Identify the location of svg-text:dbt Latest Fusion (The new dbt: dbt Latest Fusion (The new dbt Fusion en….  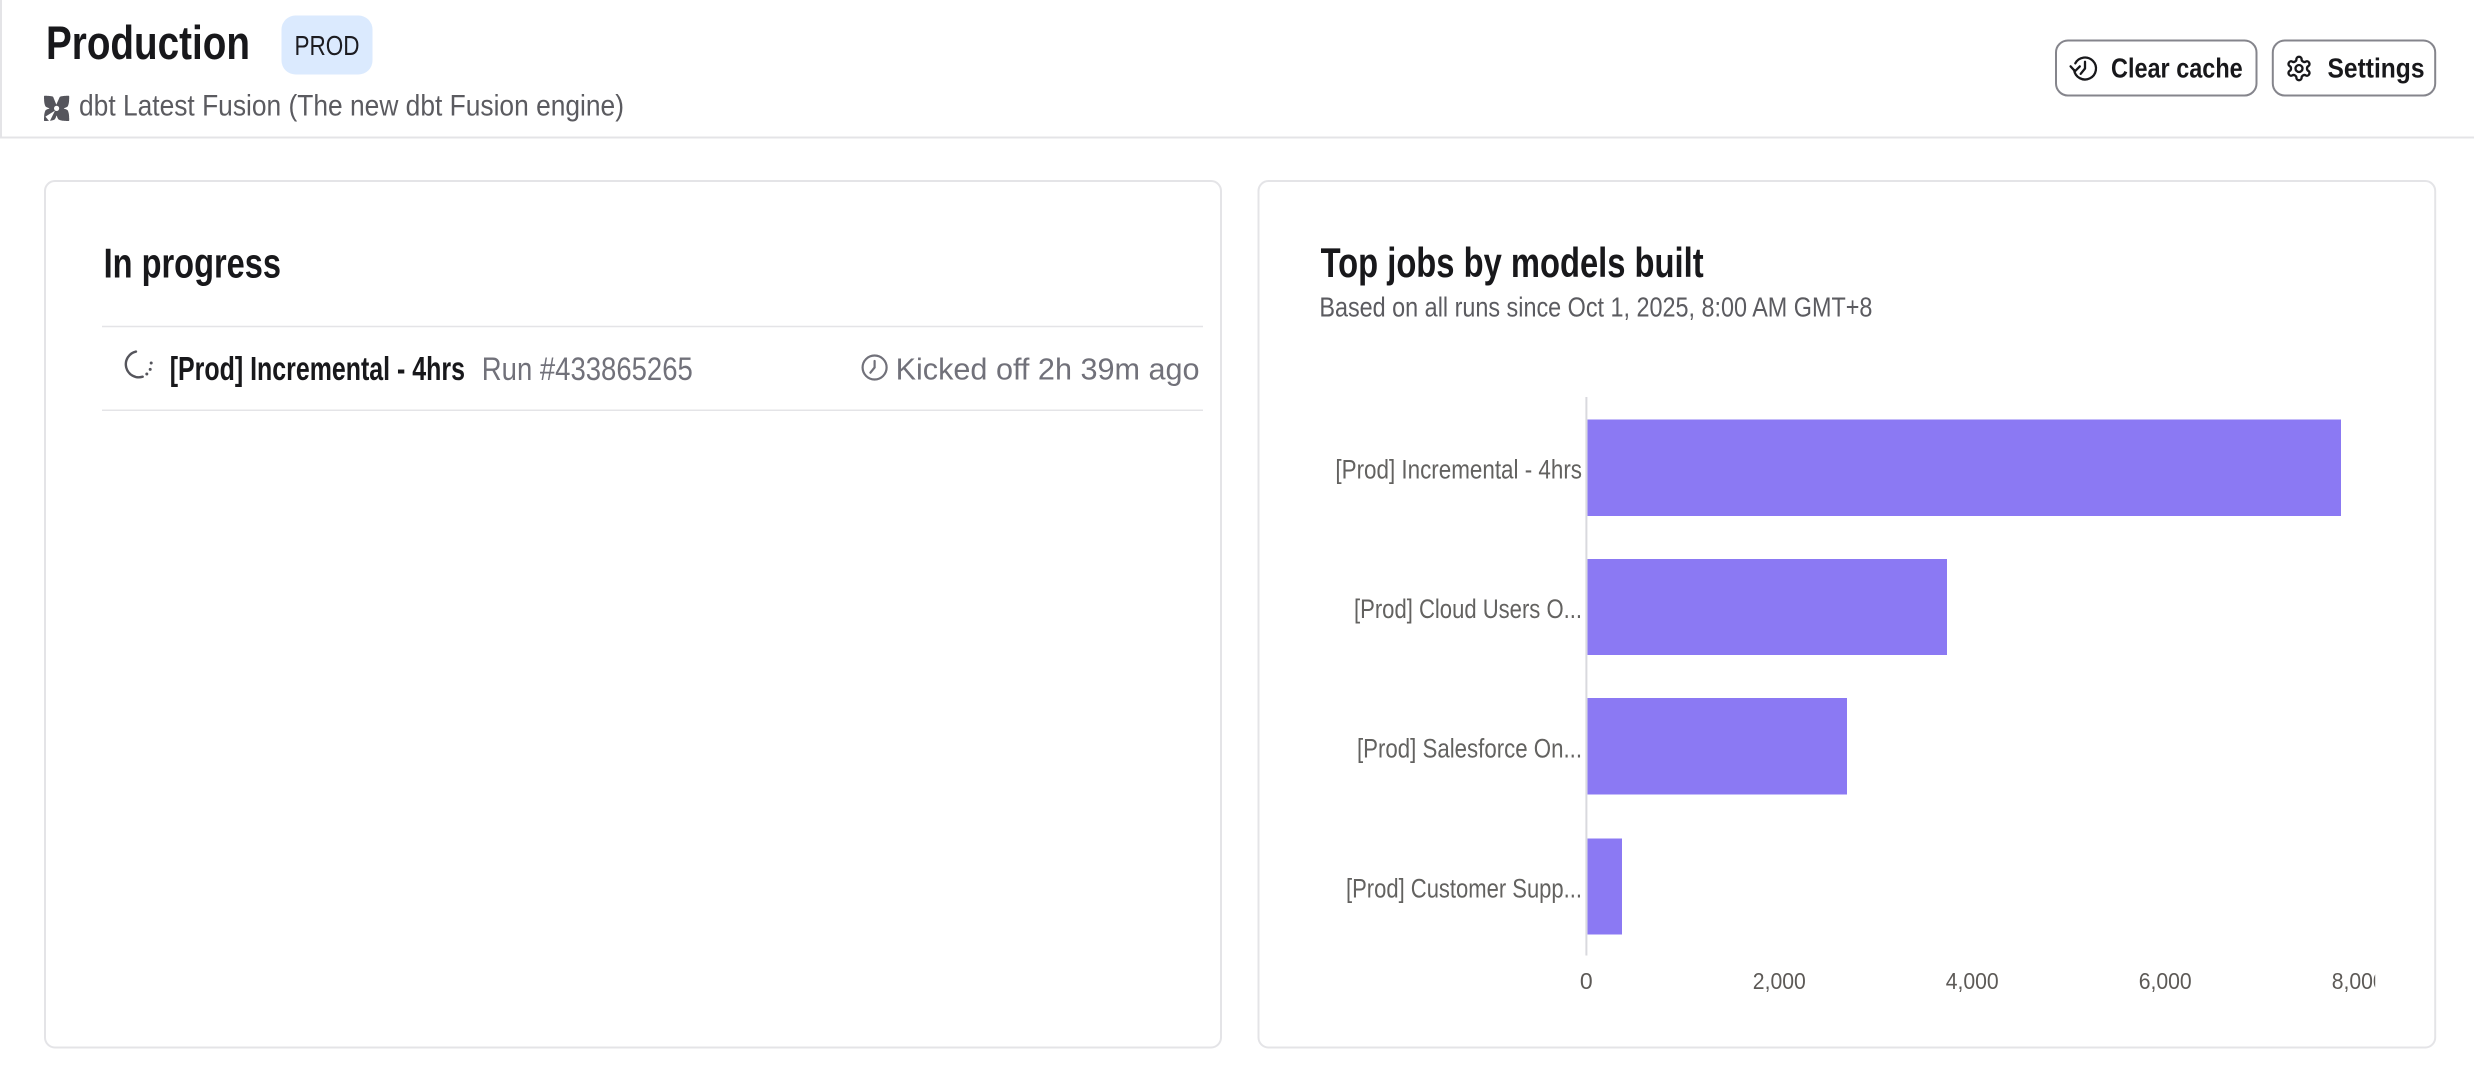
(351, 106).